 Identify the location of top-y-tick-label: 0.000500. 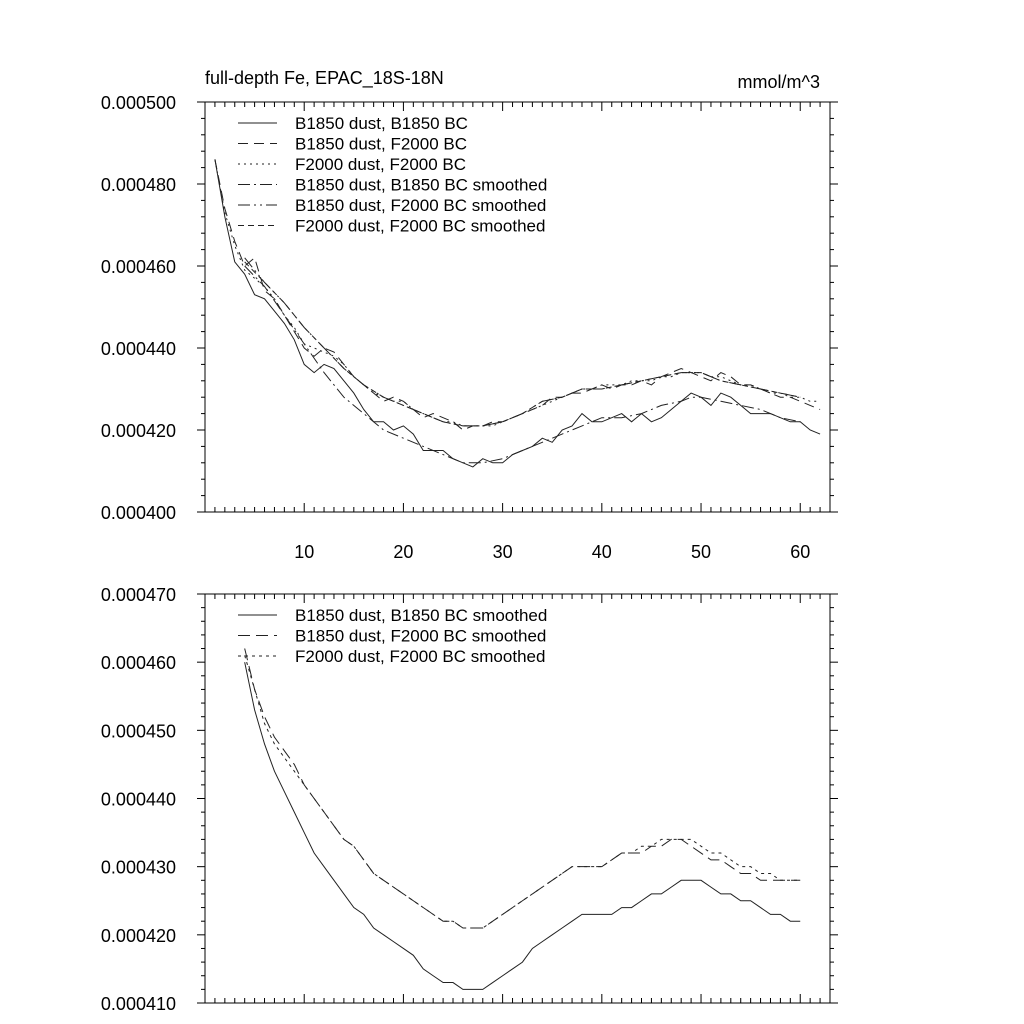
(138, 103).